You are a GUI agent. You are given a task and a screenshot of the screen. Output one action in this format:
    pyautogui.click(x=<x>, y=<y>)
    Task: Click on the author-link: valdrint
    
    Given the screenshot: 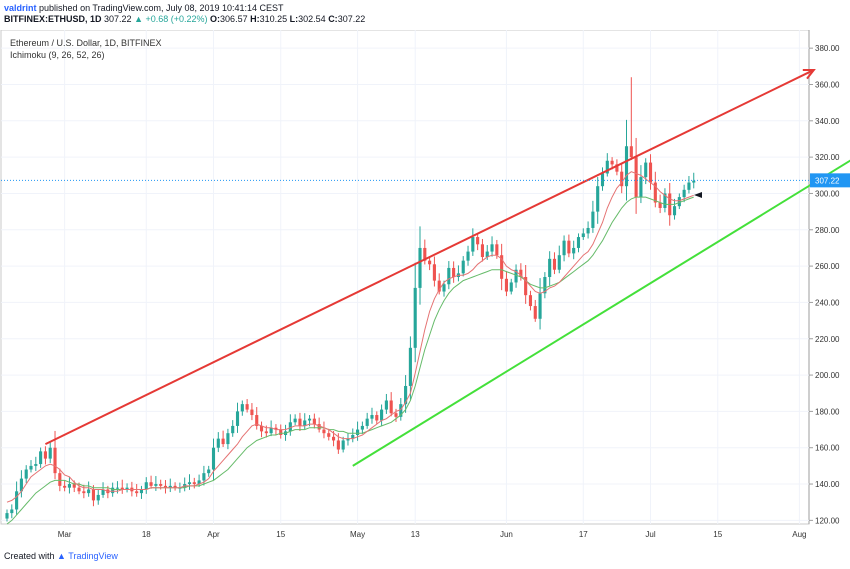 What is the action you would take?
    pyautogui.click(x=20, y=8)
    